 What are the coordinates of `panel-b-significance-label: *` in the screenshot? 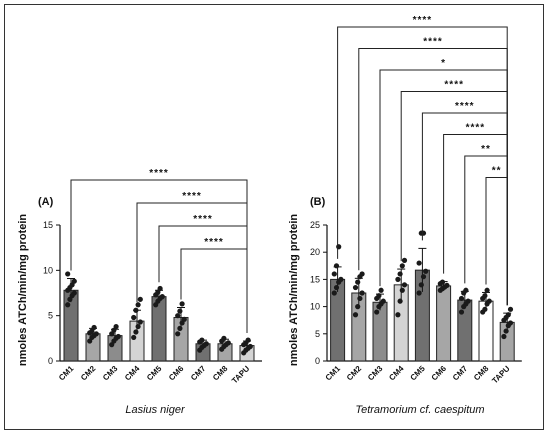 It's located at (443, 63).